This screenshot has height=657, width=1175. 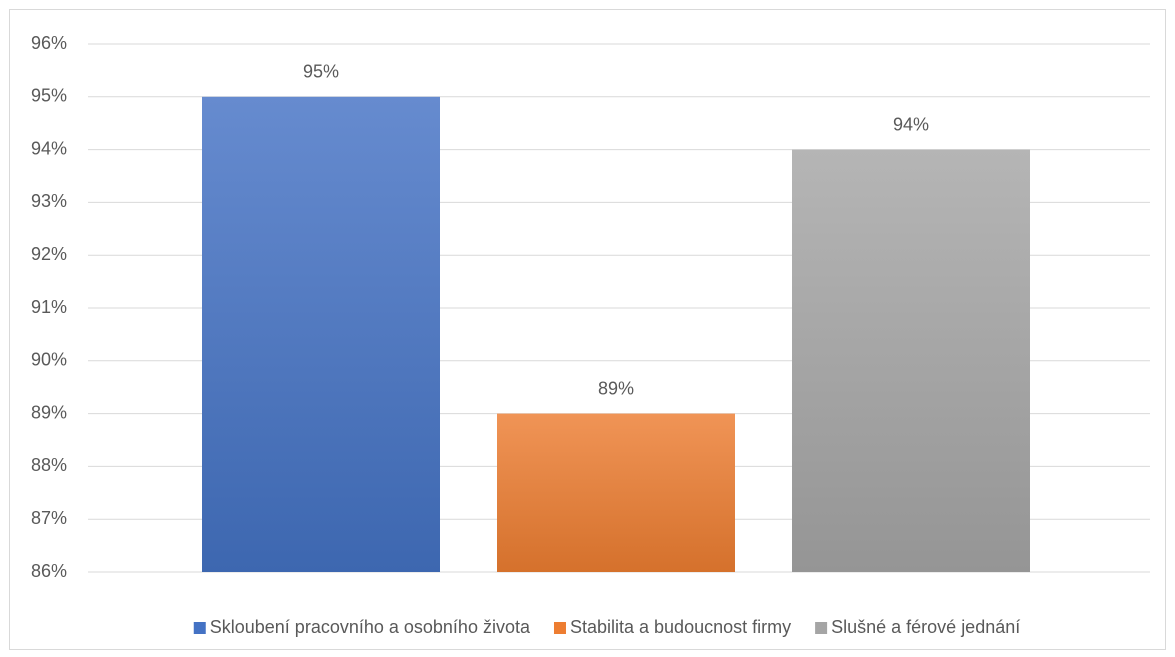 I want to click on y-tick-label: 86%, so click(x=49, y=571).